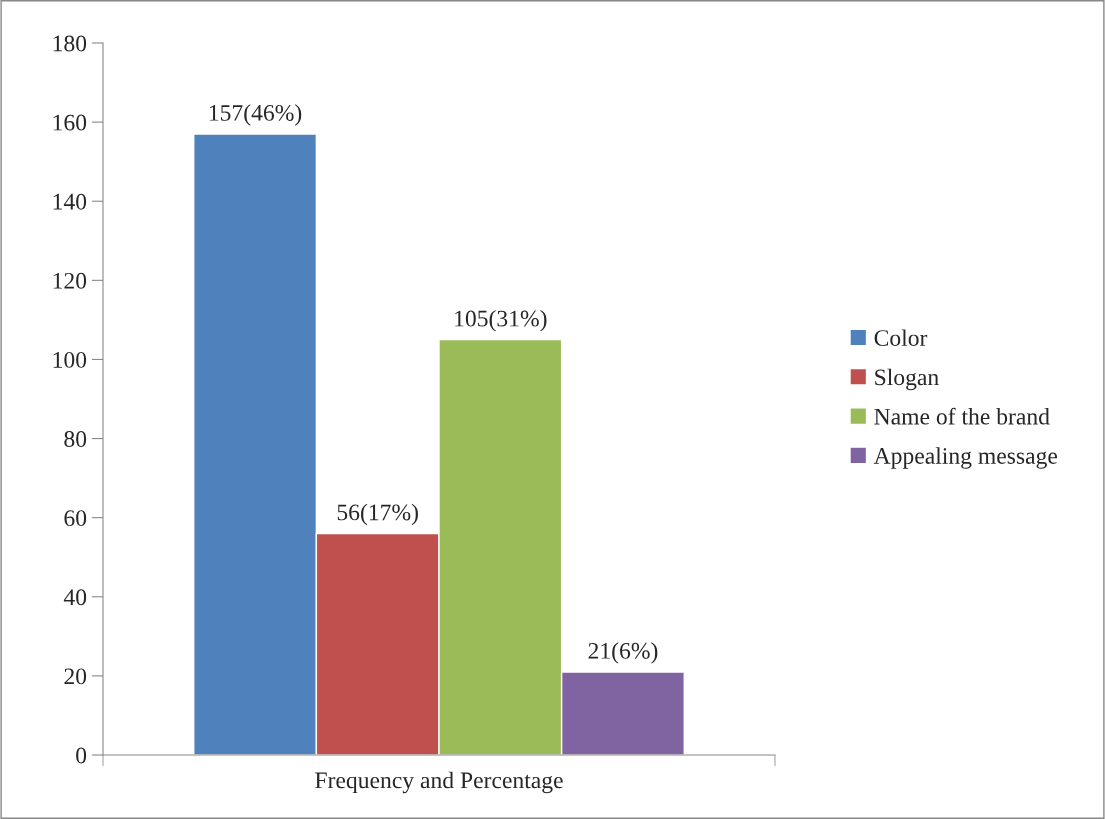  Describe the element at coordinates (255, 115) in the screenshot. I see `data-label: 157(46%)` at that location.